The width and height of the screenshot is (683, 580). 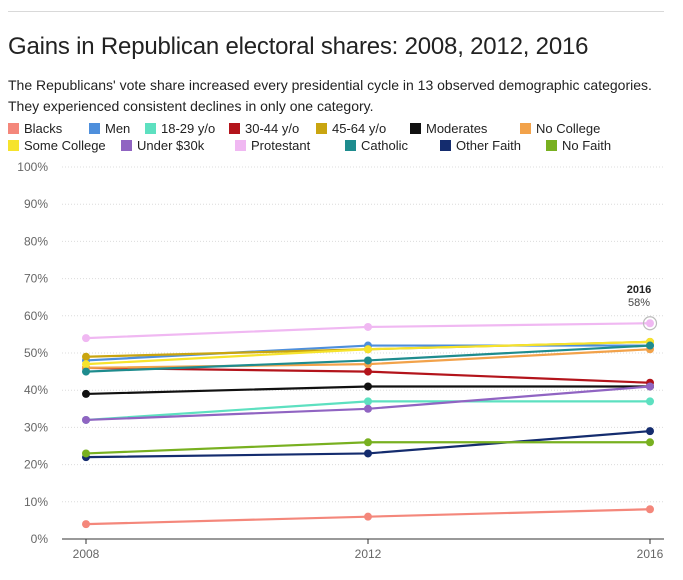 What do you see at coordinates (36, 279) in the screenshot?
I see `y-tick-label: 70%` at bounding box center [36, 279].